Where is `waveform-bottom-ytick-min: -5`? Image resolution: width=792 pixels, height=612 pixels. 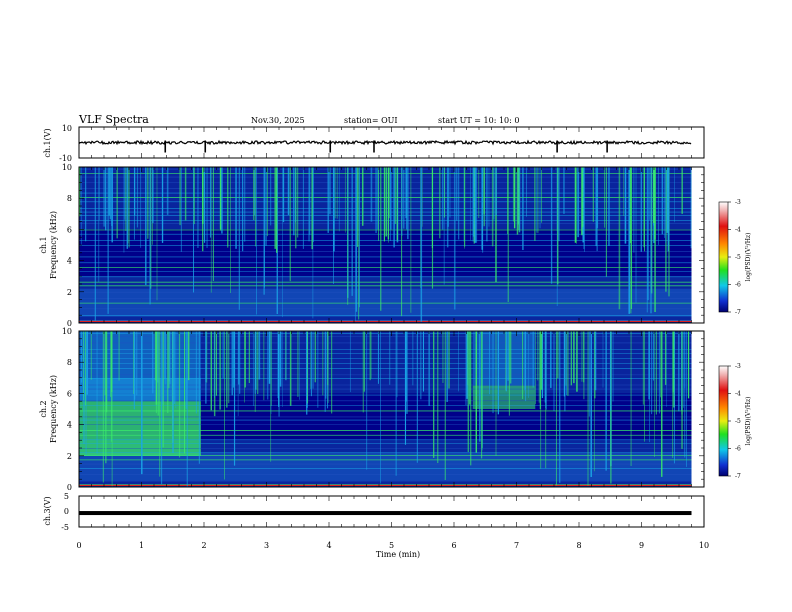 waveform-bottom-ytick-min: -5 is located at coordinates (65, 527).